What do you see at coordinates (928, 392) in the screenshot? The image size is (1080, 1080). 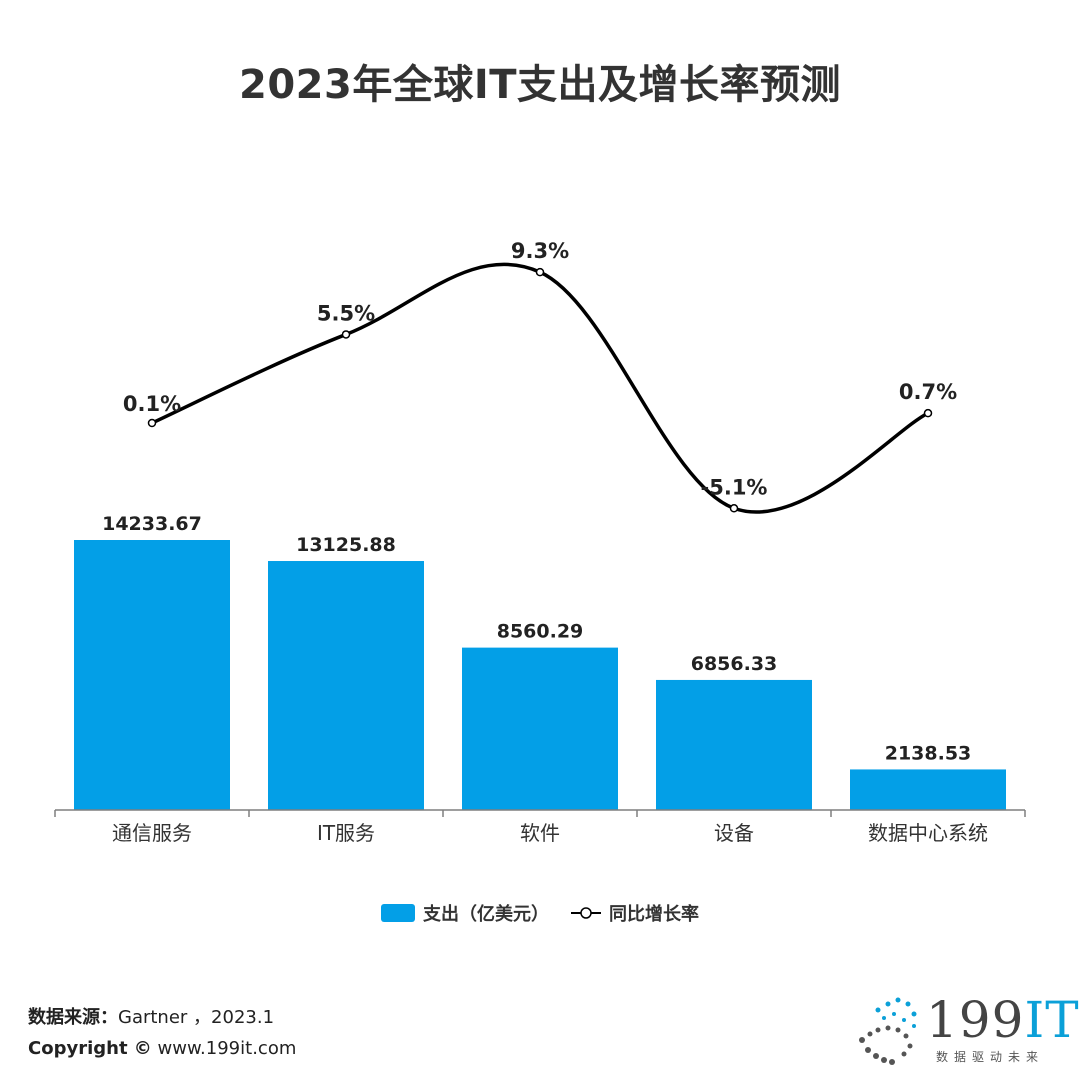 I see `growth-value-label: 0.7%` at bounding box center [928, 392].